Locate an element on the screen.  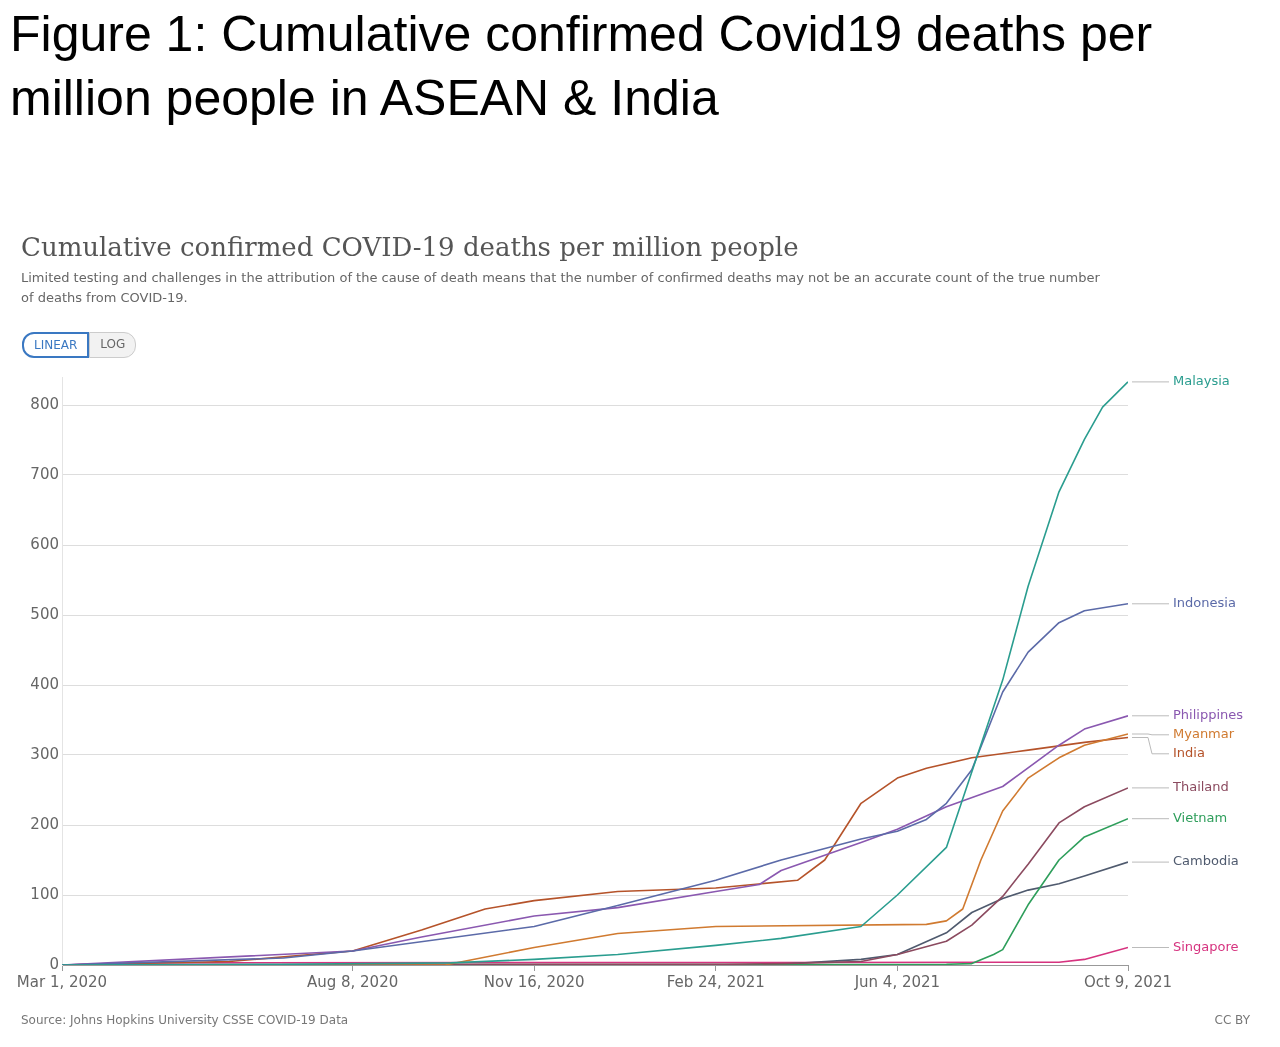
text: Philippines is located at coordinates (1208, 715).